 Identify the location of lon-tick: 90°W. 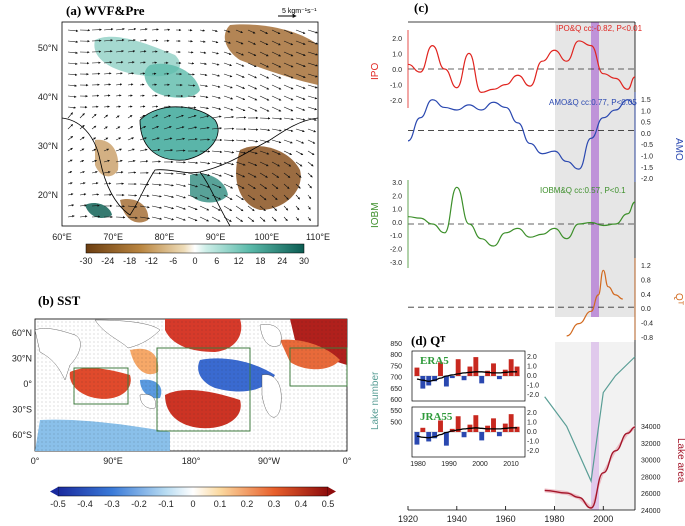
(269, 461).